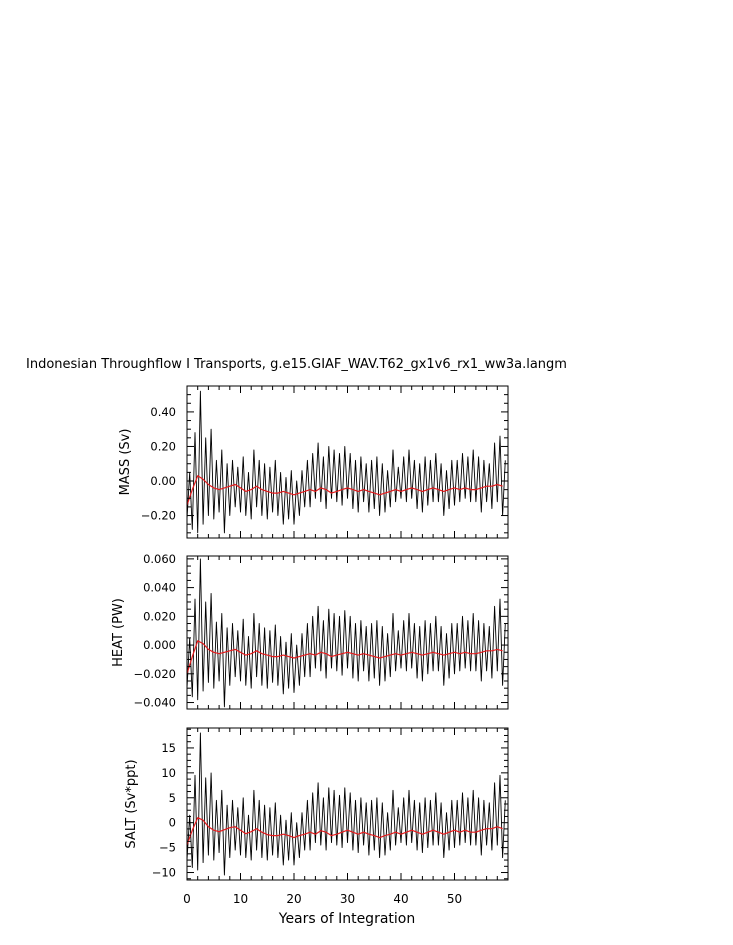 The width and height of the screenshot is (733, 945). Describe the element at coordinates (154, 703) in the screenshot. I see `y-tick-label: −0.040` at that location.